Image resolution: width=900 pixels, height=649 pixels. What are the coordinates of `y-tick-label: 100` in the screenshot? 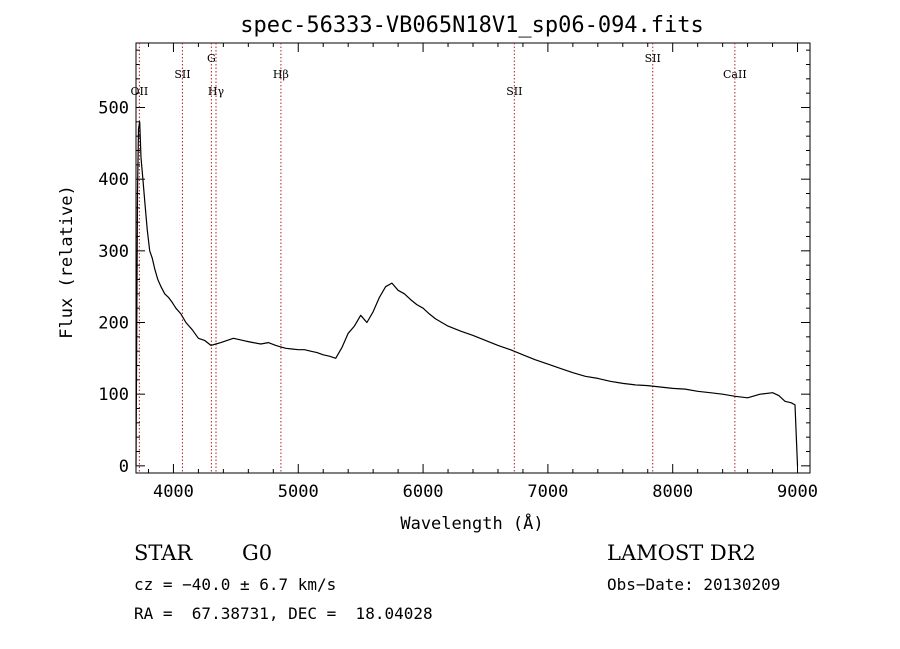 It's located at (113, 395).